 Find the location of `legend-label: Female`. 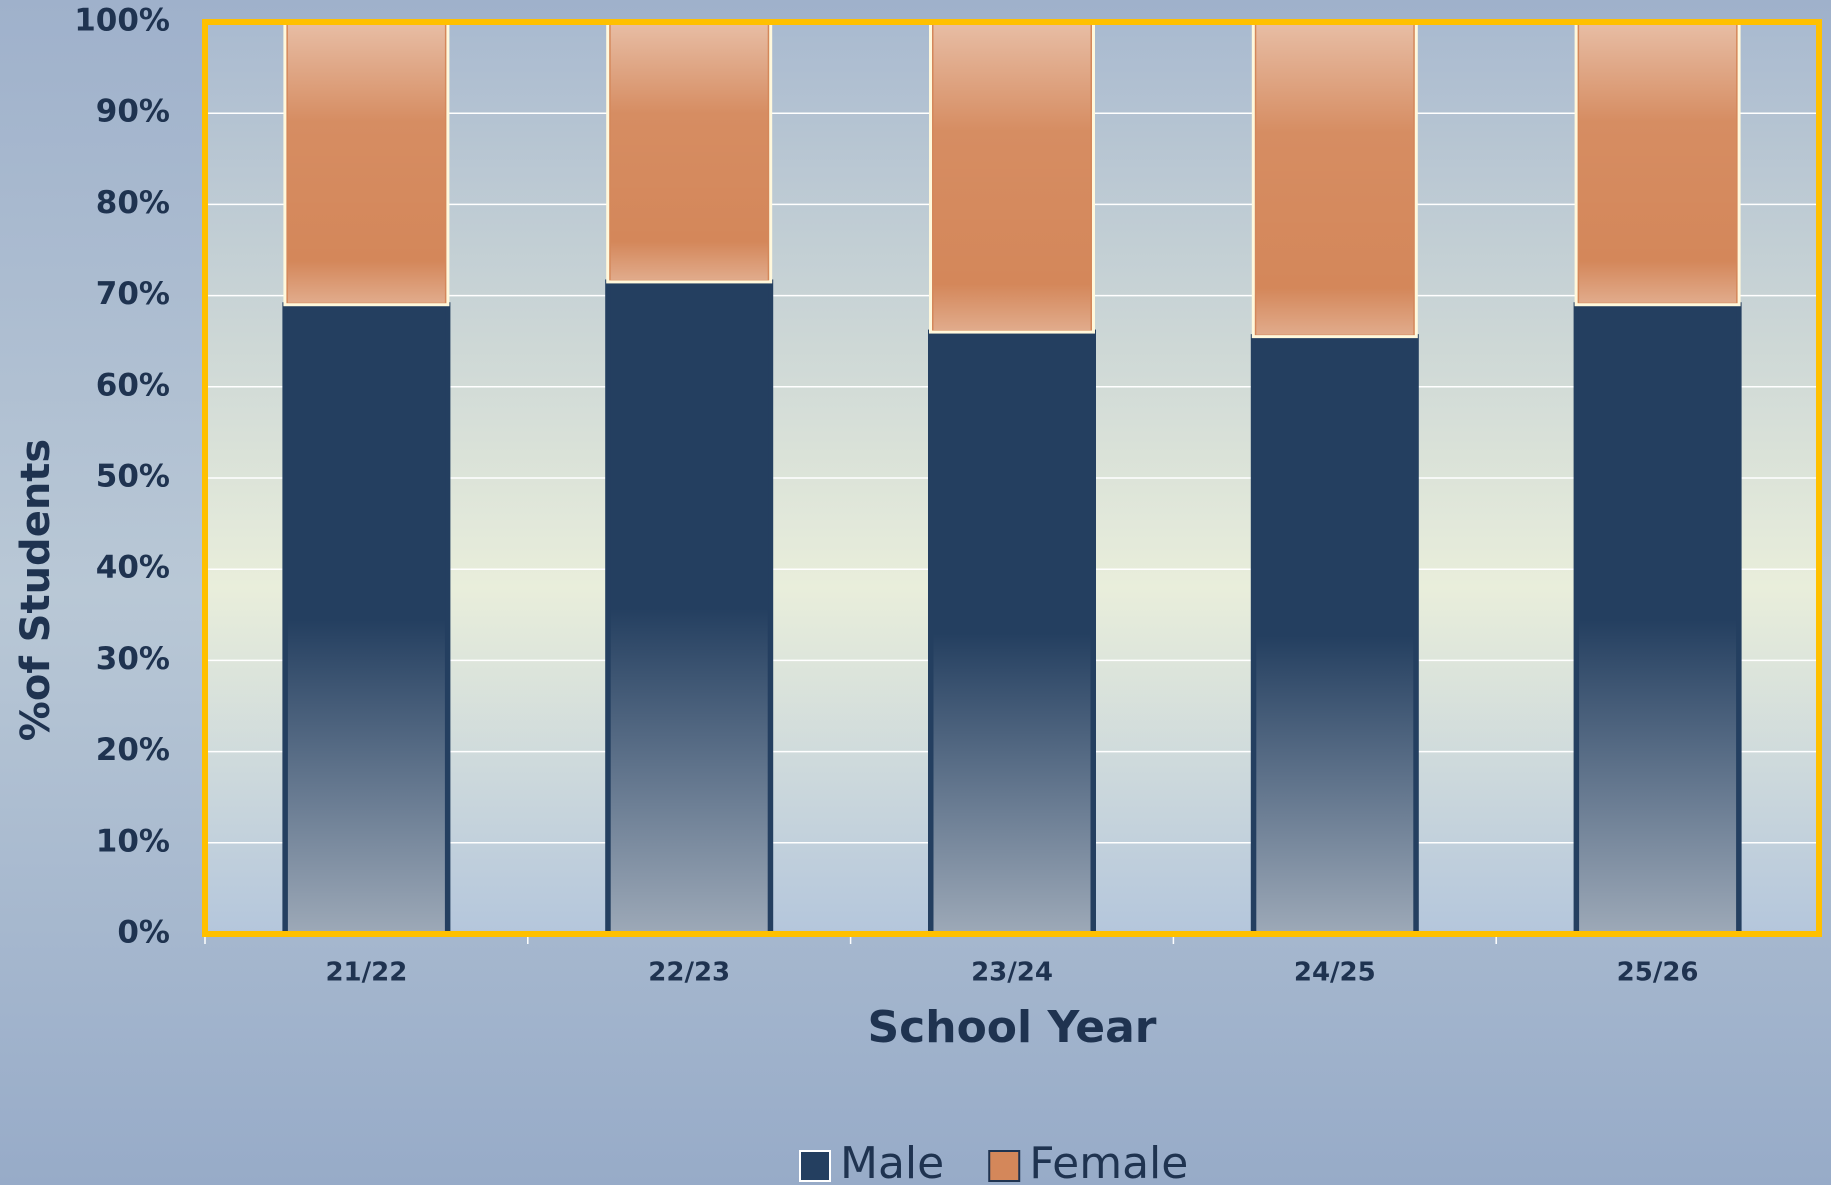

legend-label: Female is located at coordinates (1108, 1161).